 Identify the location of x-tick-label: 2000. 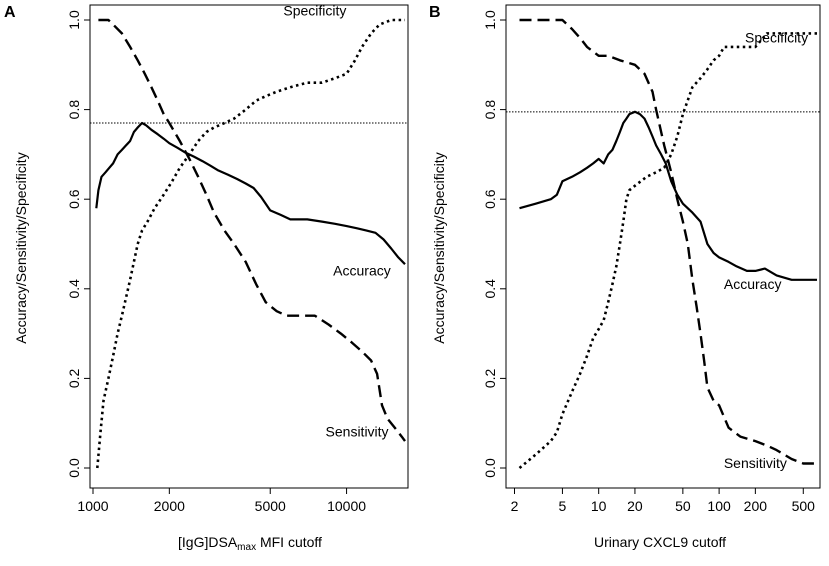
(169, 506).